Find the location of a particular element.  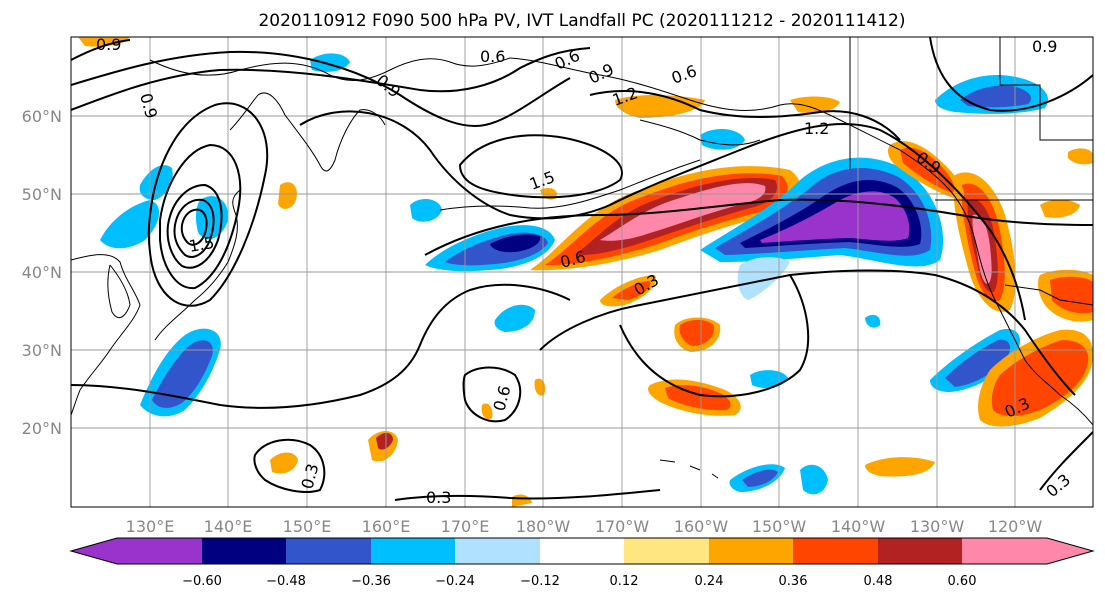

contour-label: 1.5 is located at coordinates (201, 244).